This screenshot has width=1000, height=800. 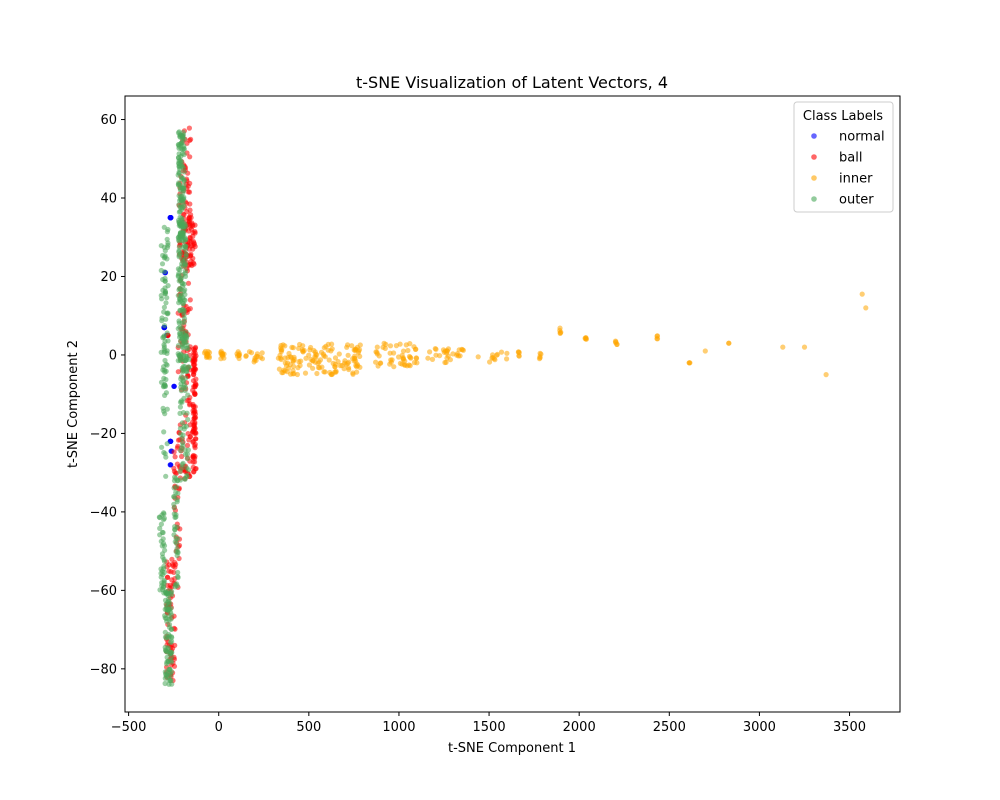 What do you see at coordinates (579, 727) in the screenshot?
I see `x-tick-label: 2000` at bounding box center [579, 727].